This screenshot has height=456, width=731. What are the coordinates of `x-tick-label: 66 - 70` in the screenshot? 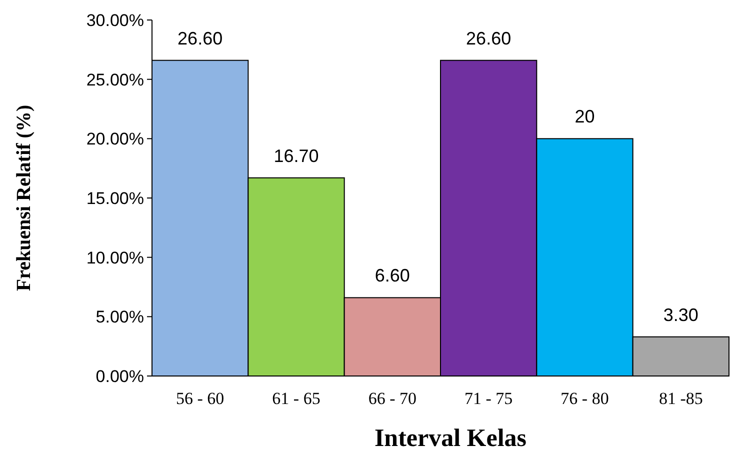 It's located at (392, 398).